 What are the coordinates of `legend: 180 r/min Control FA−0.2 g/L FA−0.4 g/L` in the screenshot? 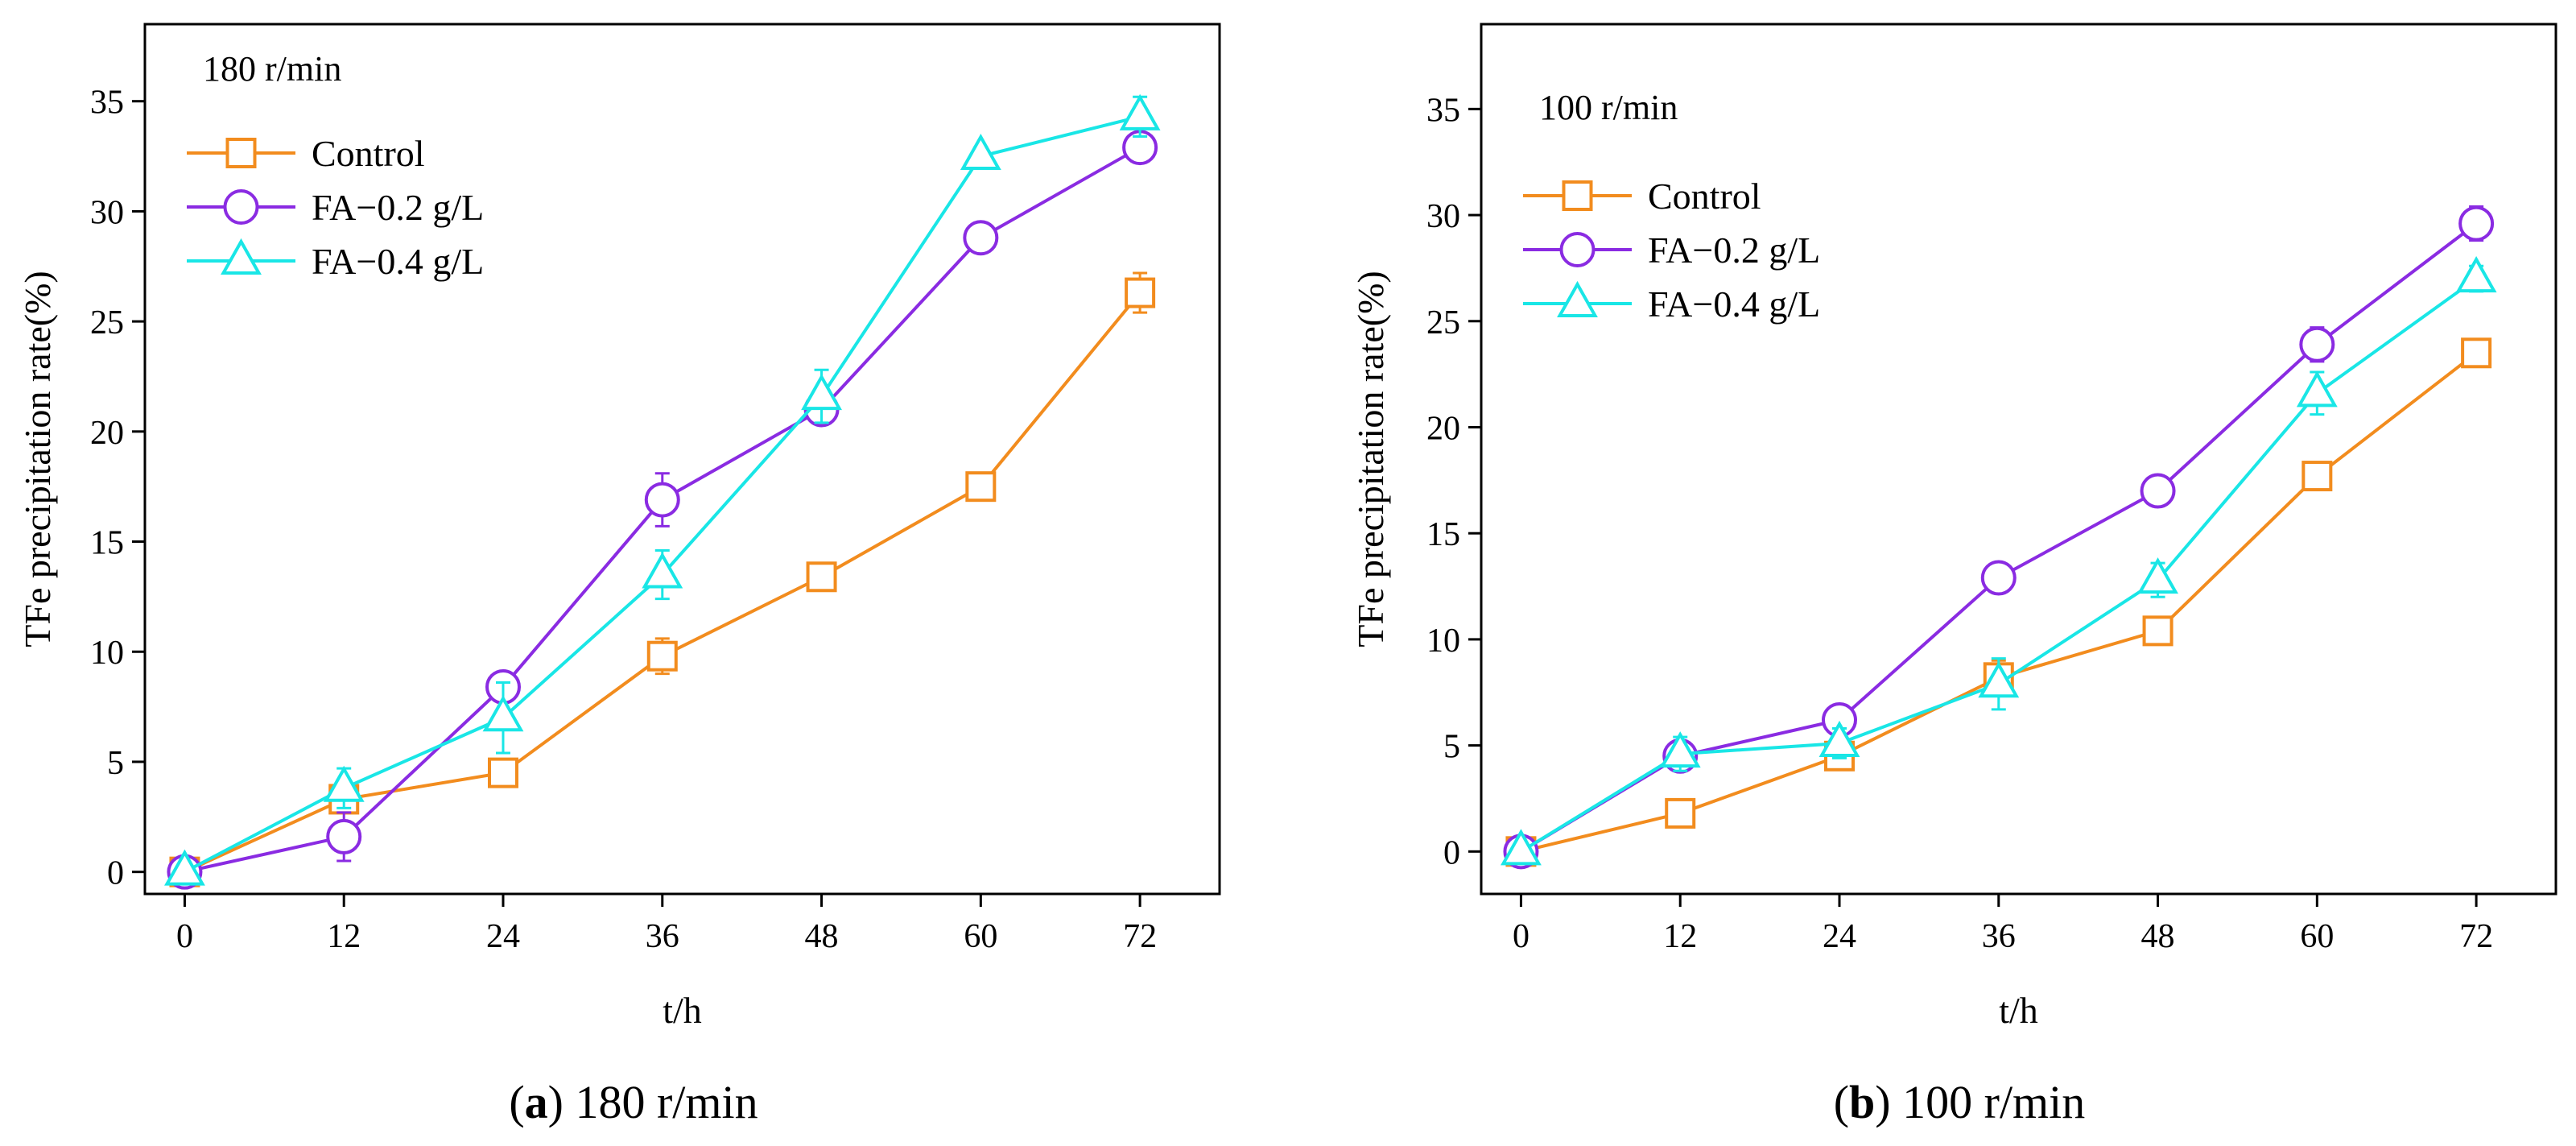 It's located at (335, 165).